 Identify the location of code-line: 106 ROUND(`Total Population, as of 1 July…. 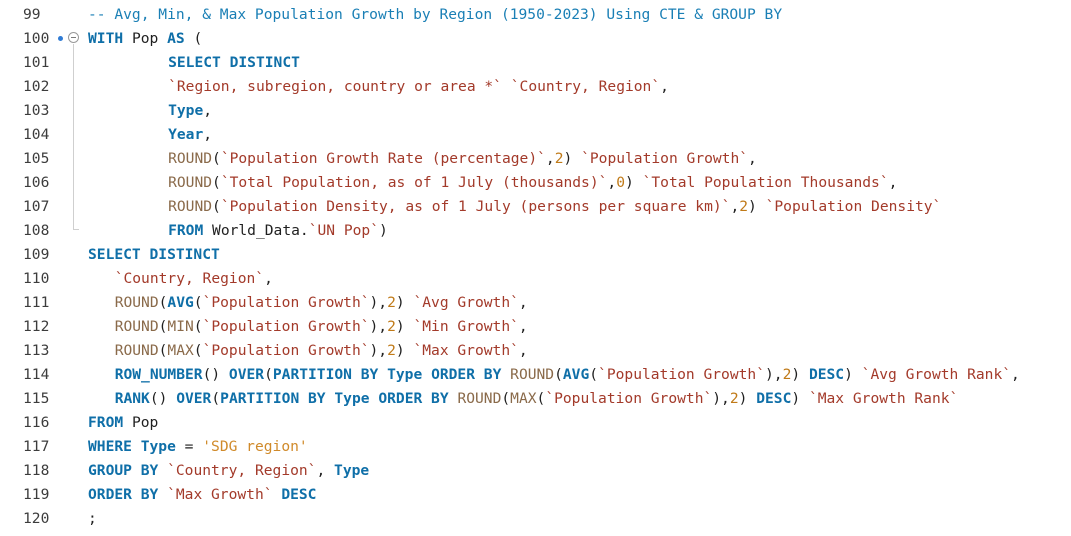
(535, 183).